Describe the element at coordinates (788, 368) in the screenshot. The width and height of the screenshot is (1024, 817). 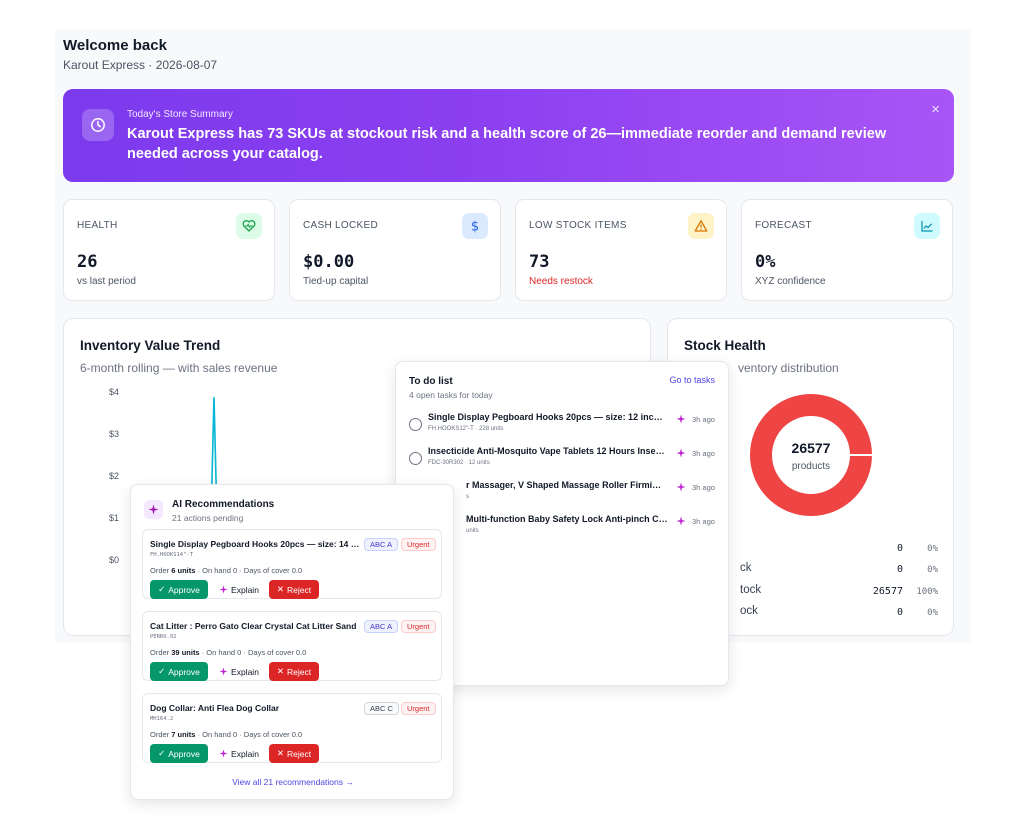
I see `card-subtitle: ventory distribution` at that location.